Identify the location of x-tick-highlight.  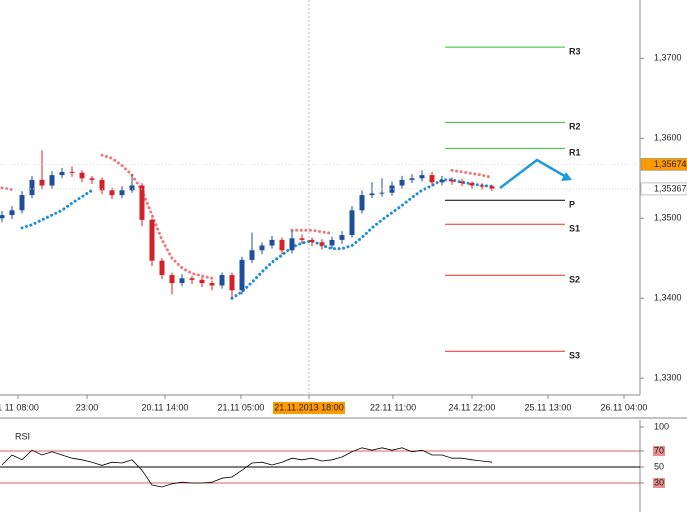
(309, 408).